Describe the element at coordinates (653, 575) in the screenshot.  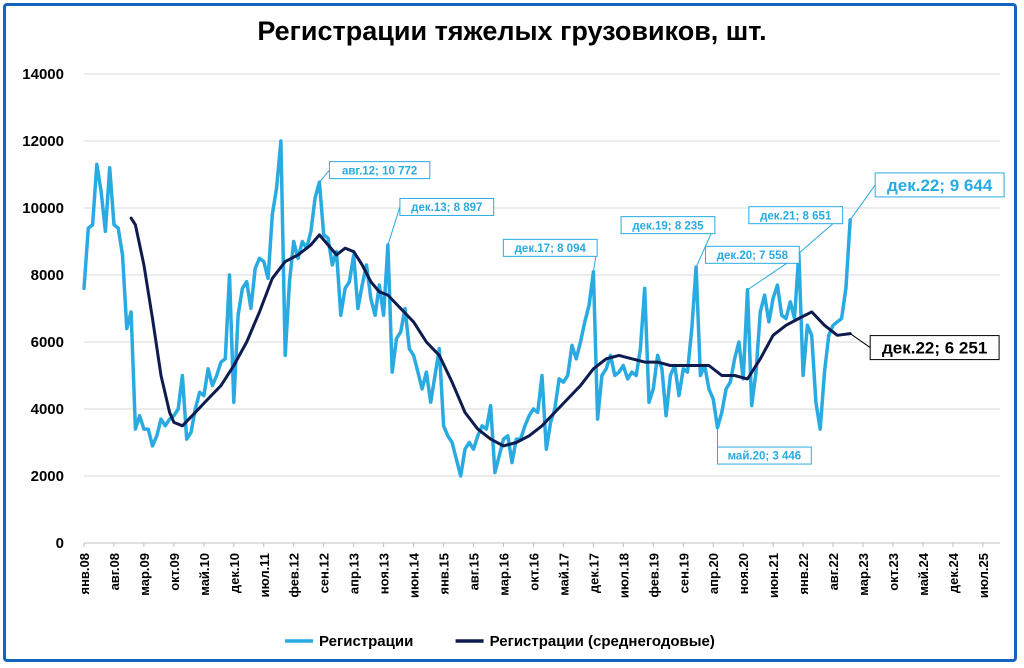
I see `x-tick-label: фев.19` at that location.